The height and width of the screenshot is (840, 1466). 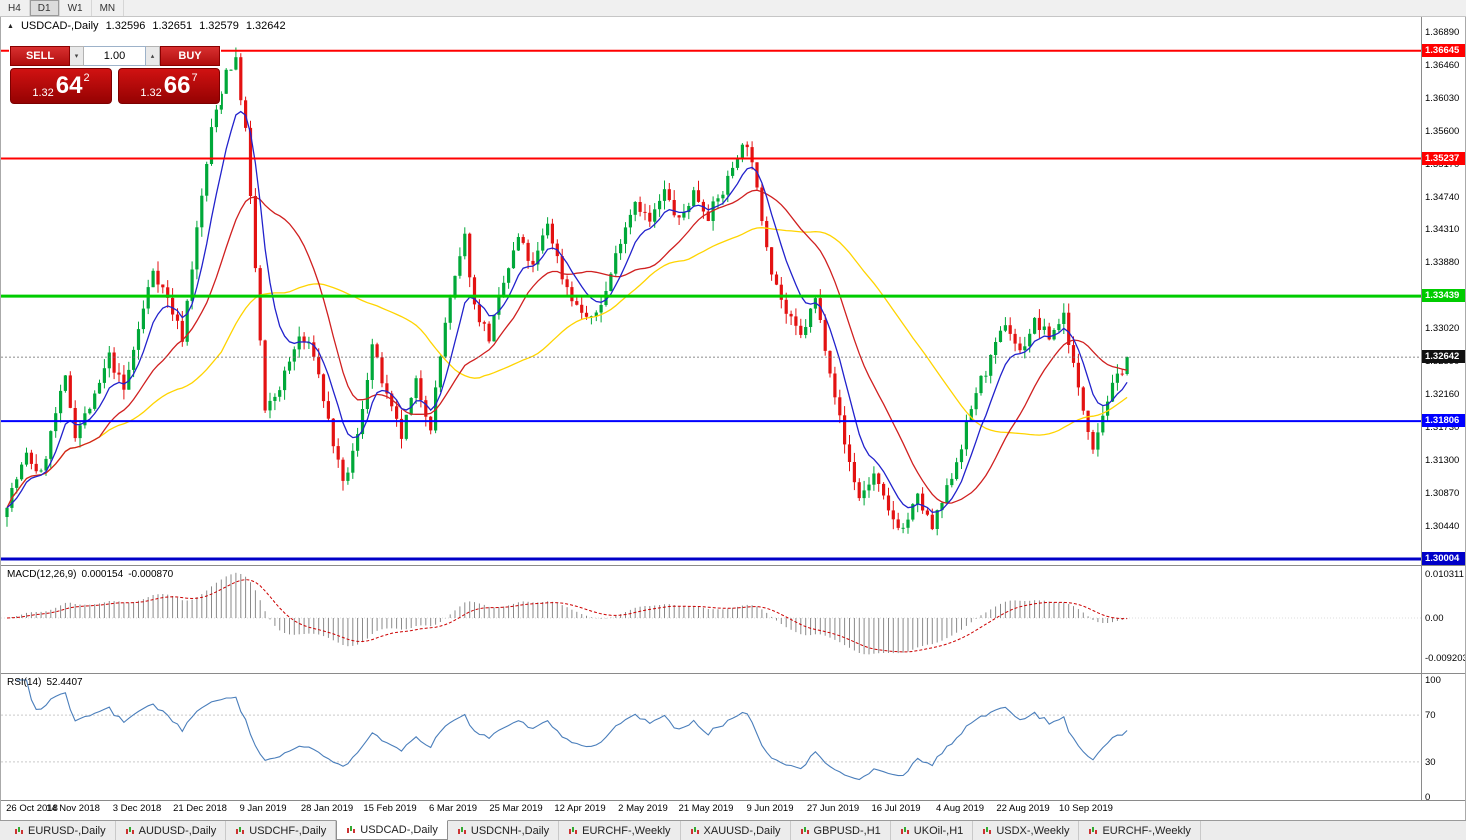 What do you see at coordinates (516, 808) in the screenshot?
I see `date-axis-label: 25 Mar 2019` at bounding box center [516, 808].